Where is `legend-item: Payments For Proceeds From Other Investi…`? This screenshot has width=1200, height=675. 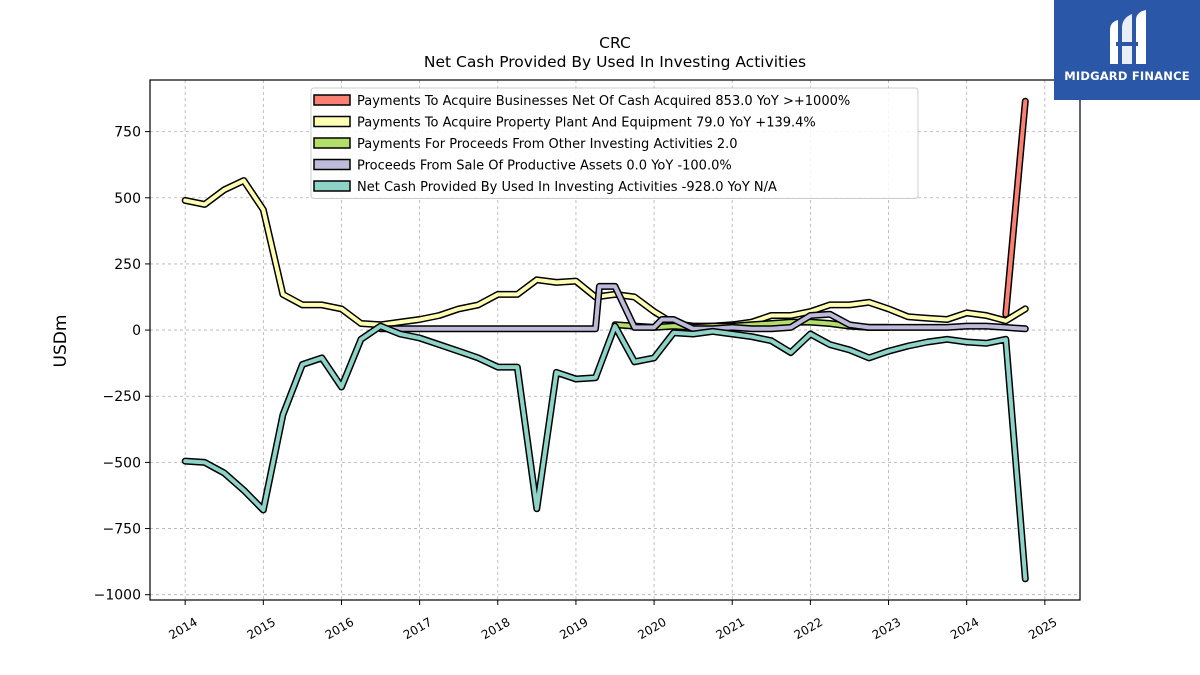 legend-item: Payments For Proceeds From Other Investi… is located at coordinates (525, 144).